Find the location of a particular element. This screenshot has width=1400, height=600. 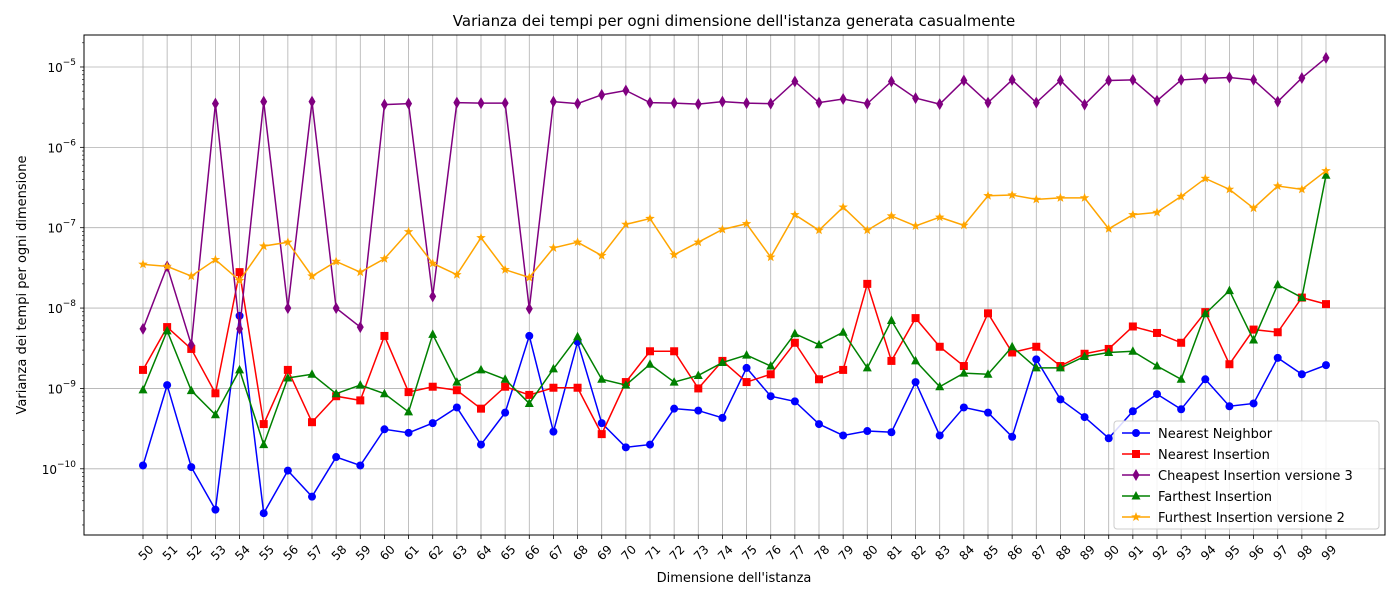

x-tick-label: 93 is located at coordinates (1184, 552).